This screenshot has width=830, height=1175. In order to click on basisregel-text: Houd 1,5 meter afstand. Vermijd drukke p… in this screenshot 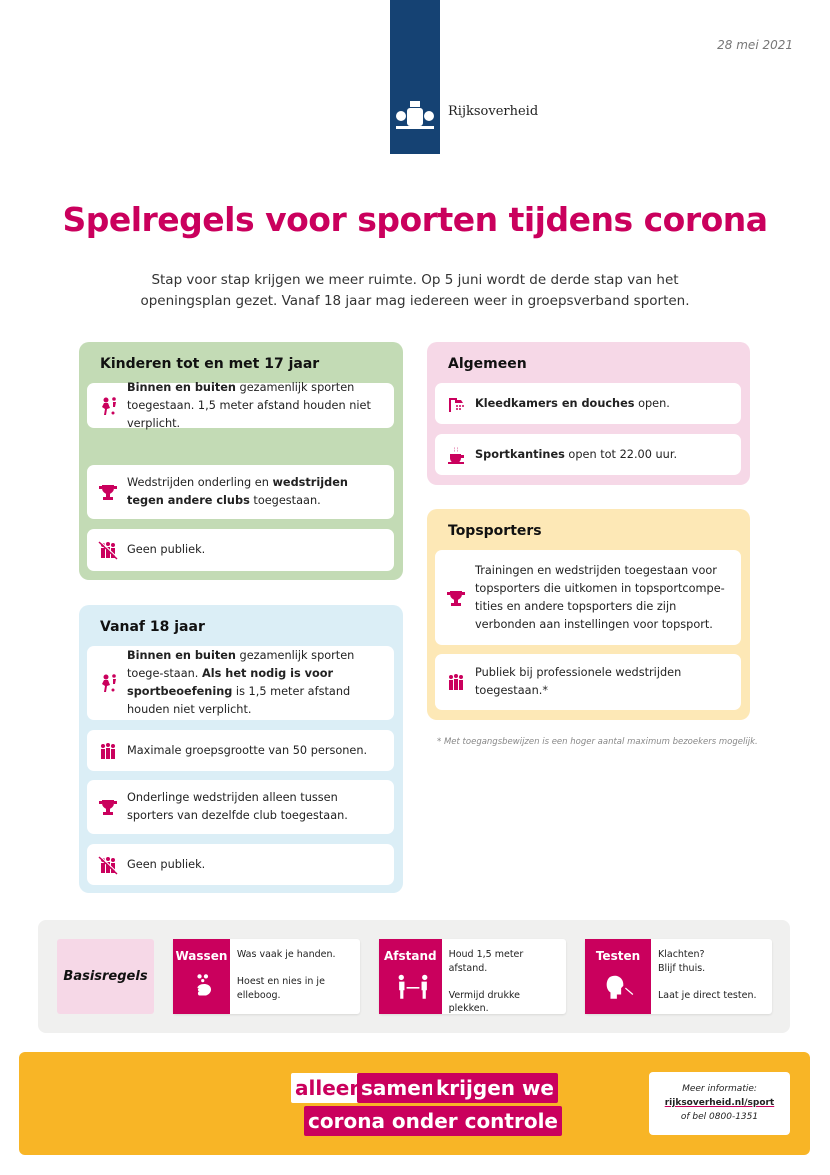, I will do `click(486, 981)`.